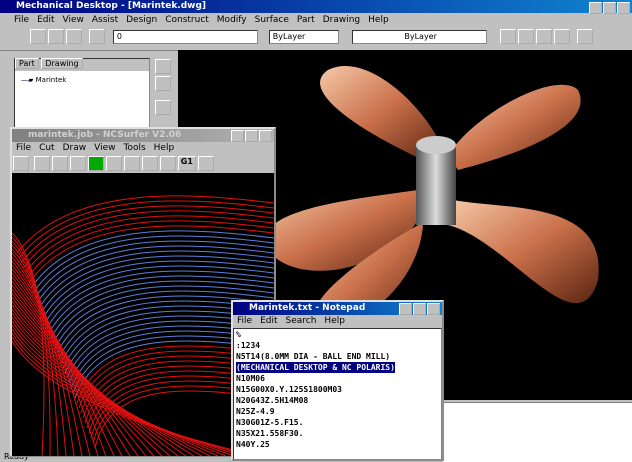 The height and width of the screenshot is (462, 632). I want to click on text-line: N25Z-4.9, so click(255, 411).